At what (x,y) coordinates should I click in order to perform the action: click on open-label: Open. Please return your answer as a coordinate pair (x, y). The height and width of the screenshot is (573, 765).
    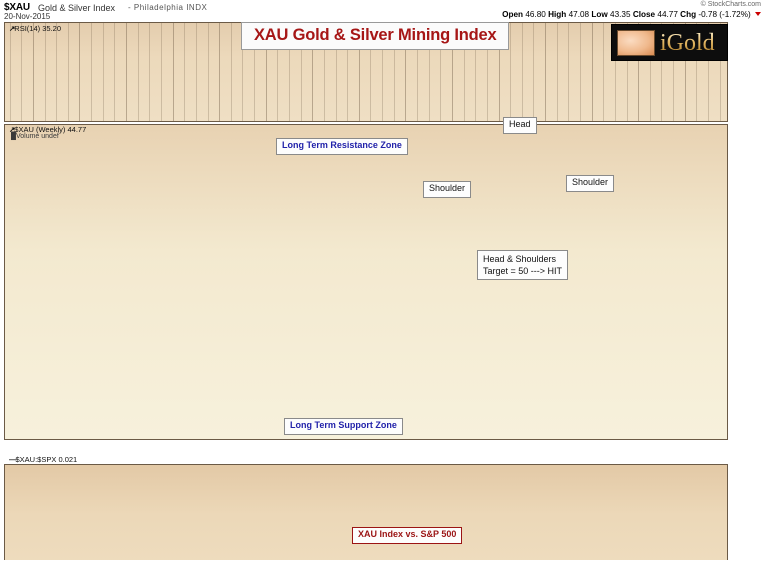
    Looking at the image, I should click on (513, 14).